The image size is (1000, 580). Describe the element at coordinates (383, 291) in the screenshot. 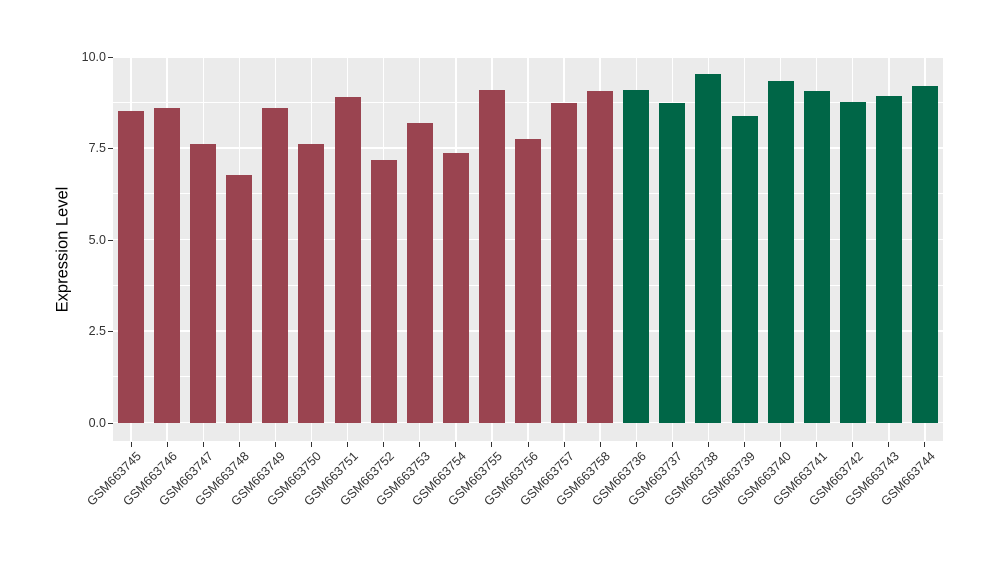

I see `bar-GSM663752` at that location.